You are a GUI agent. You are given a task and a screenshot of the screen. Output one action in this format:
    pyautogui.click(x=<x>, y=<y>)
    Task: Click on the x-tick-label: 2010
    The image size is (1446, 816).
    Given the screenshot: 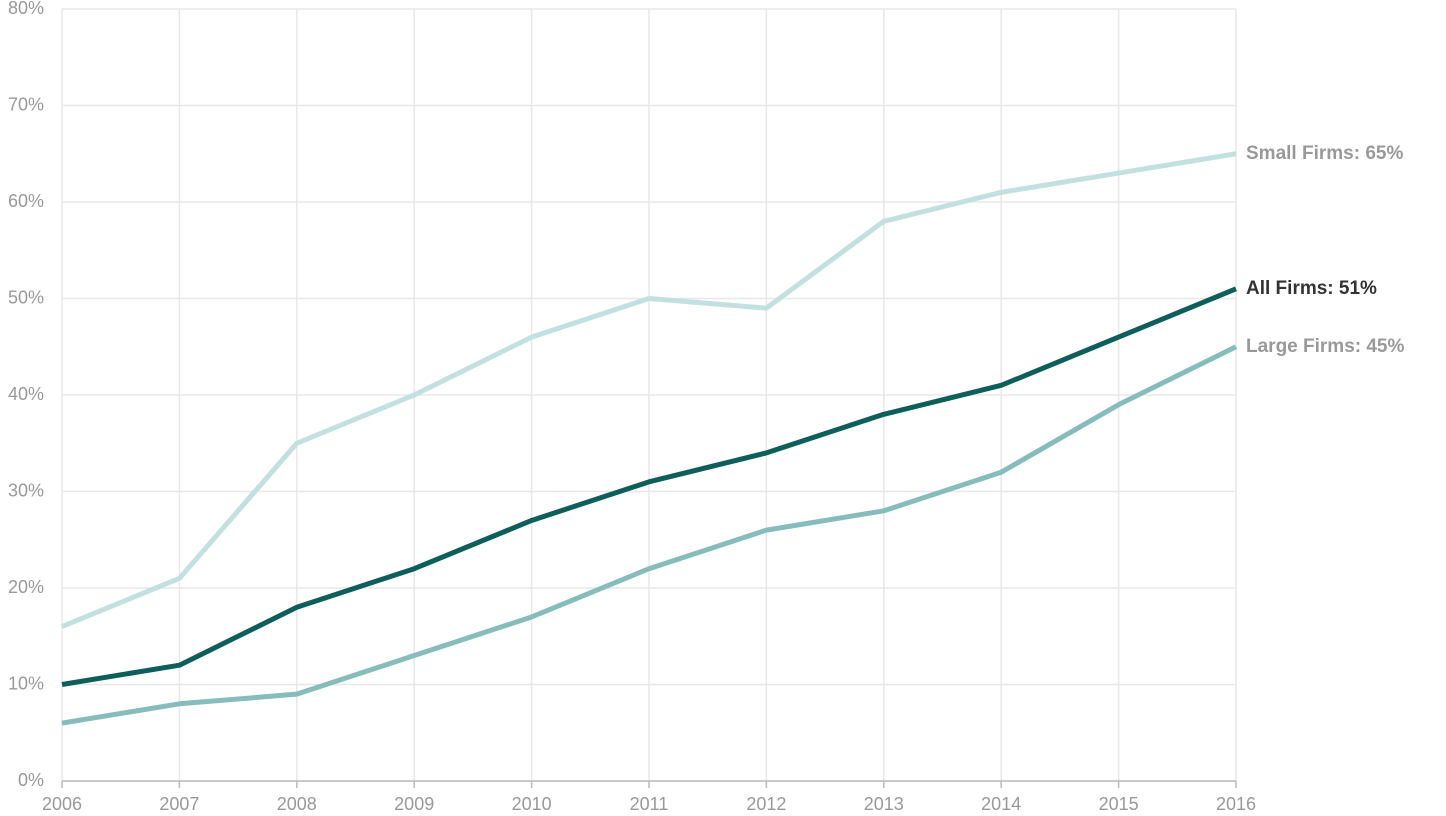 What is the action you would take?
    pyautogui.click(x=532, y=804)
    